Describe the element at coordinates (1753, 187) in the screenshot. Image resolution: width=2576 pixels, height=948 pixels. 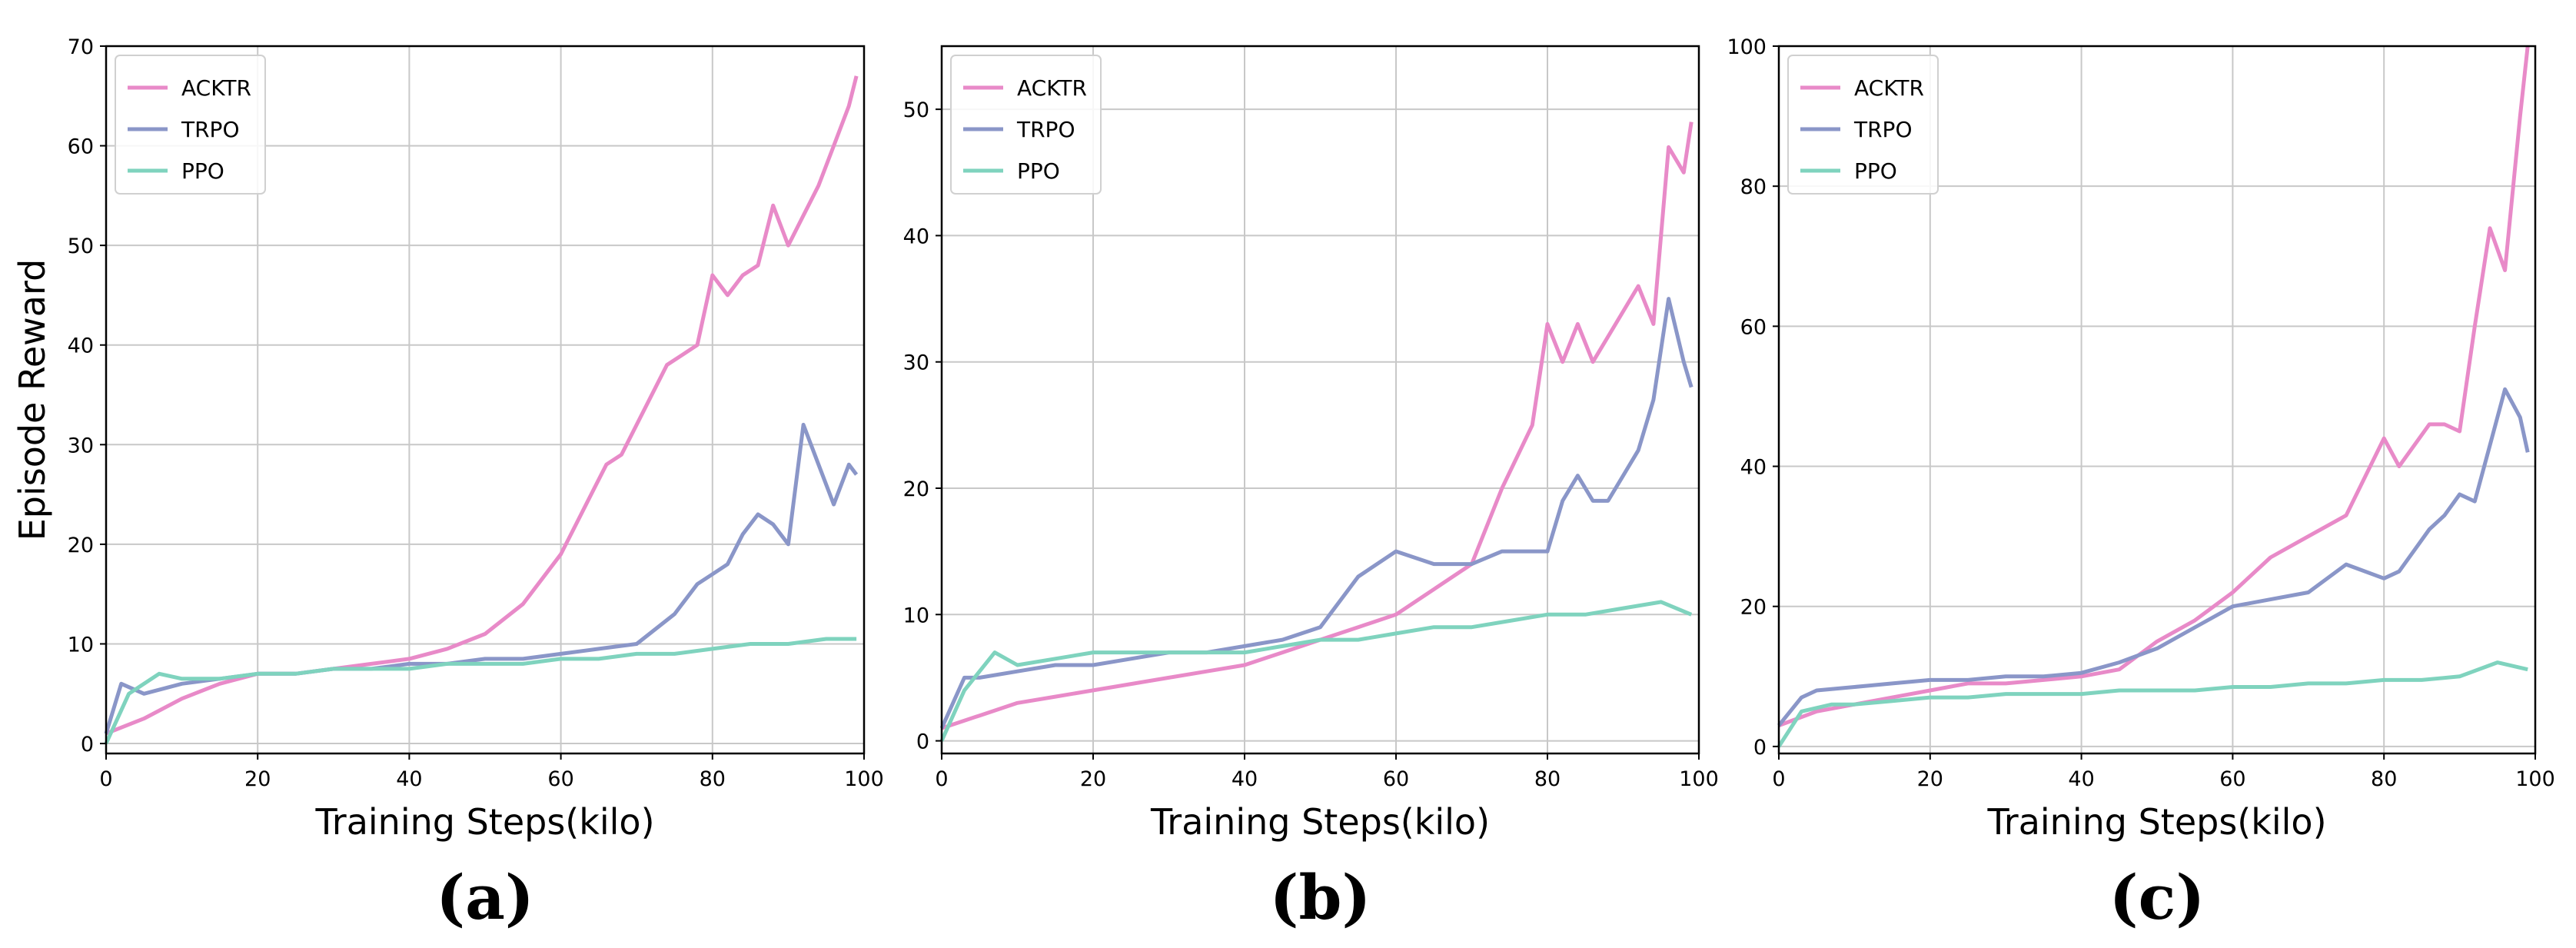
I see `y-tick-label: 80` at that location.